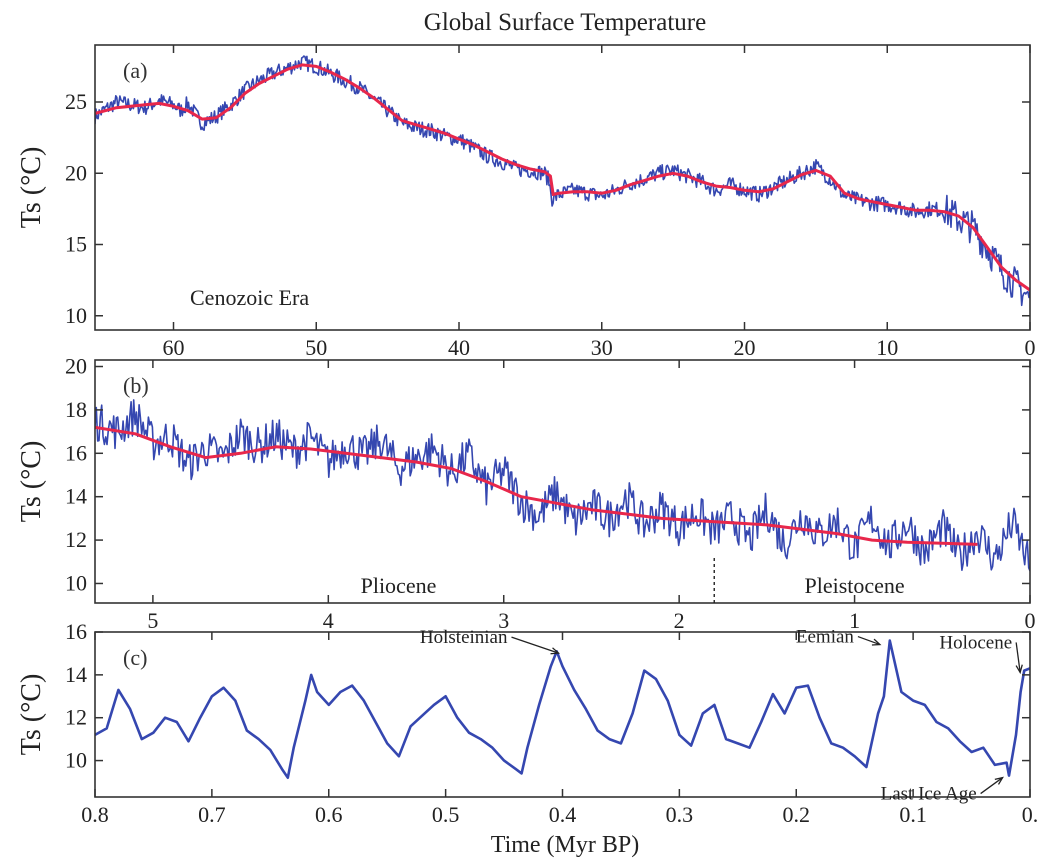 Image resolution: width=1043 pixels, height=858 pixels. Describe the element at coordinates (249, 297) in the screenshot. I see `era-annotation: Cenozoic Era` at that location.